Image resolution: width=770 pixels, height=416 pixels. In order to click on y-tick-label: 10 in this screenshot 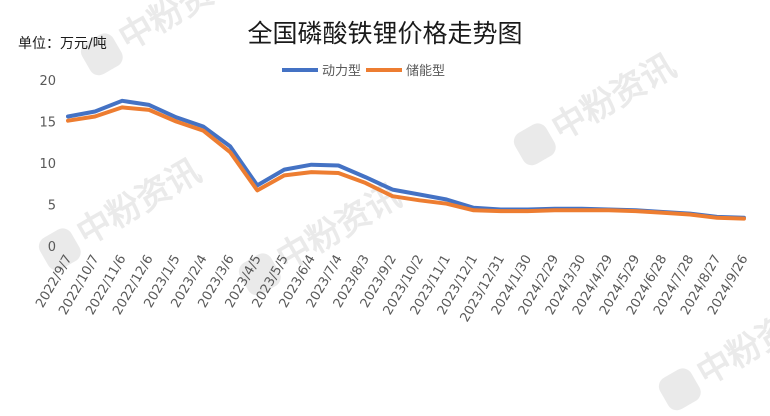, I will do `click(47, 164)`.